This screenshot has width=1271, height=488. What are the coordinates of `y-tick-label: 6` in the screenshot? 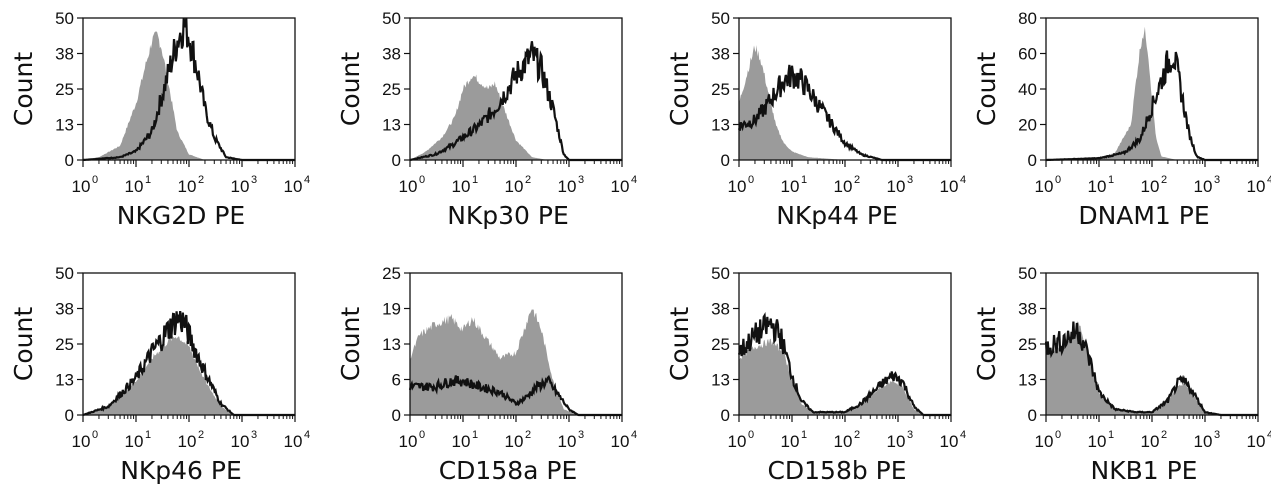 It's located at (396, 380).